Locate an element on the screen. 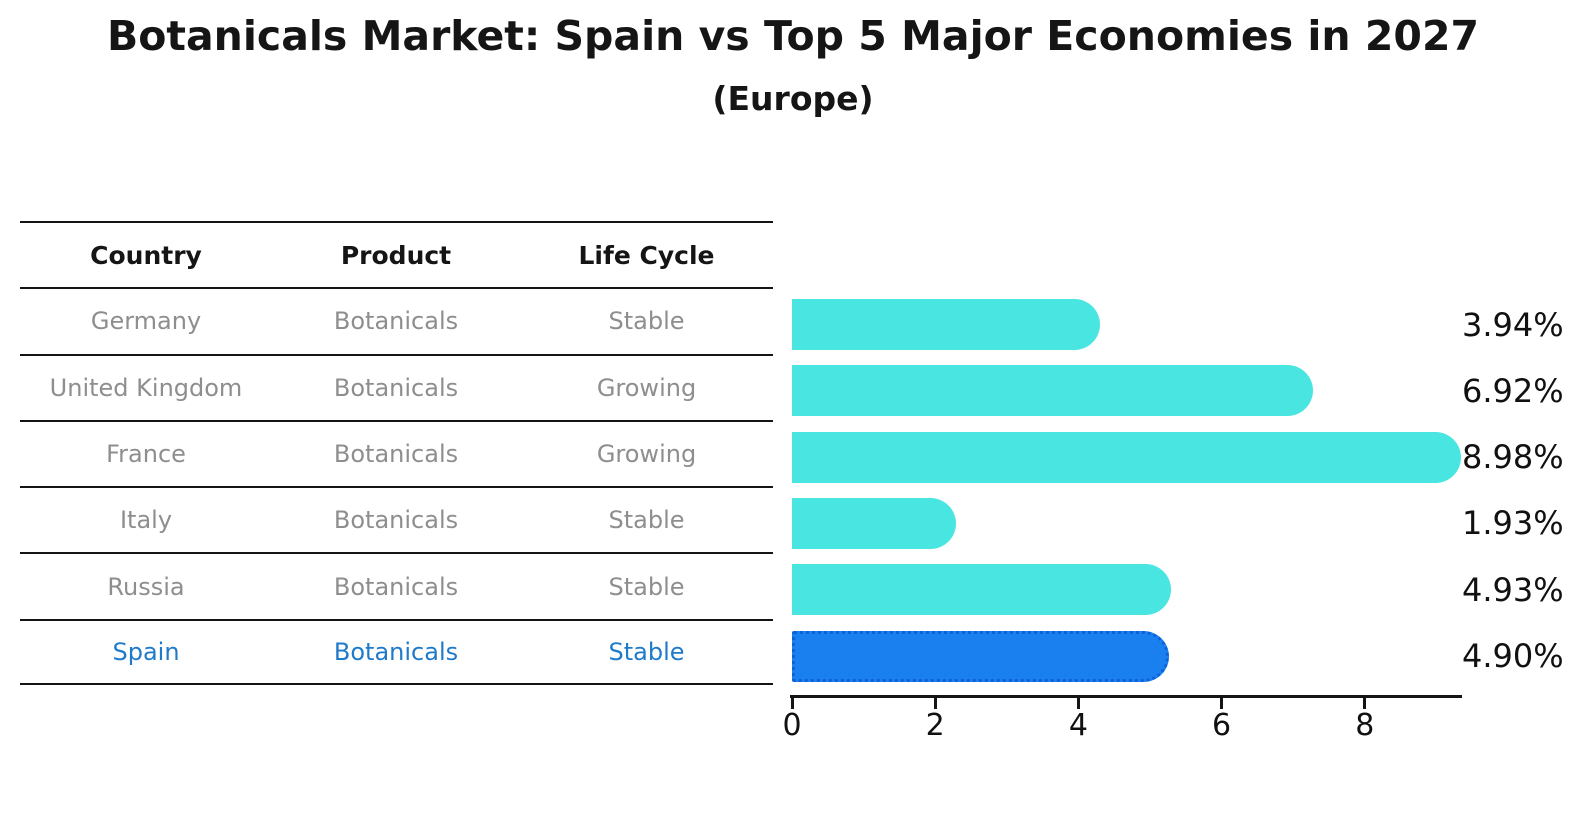 Image resolution: width=1586 pixels, height=823 pixels. x-tick-label: 6 is located at coordinates (1222, 725).